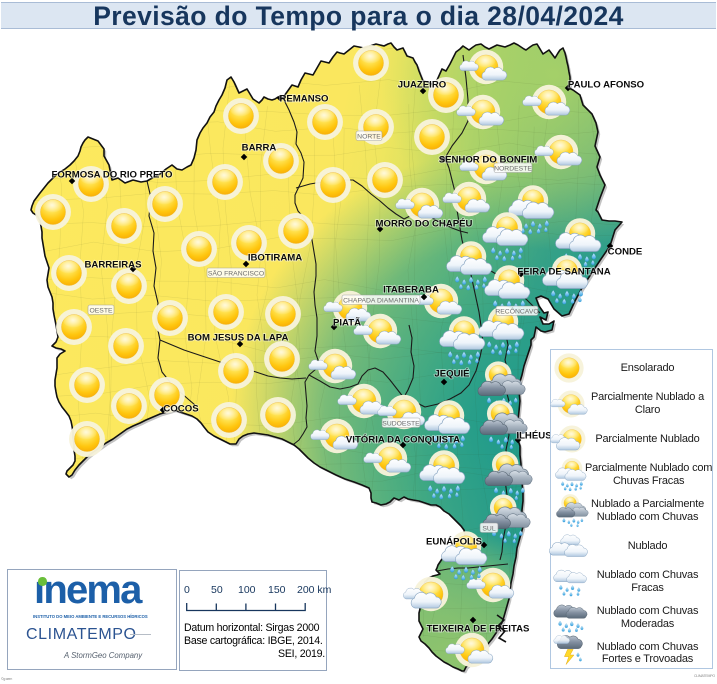 The height and width of the screenshot is (684, 717). What do you see at coordinates (423, 224) in the screenshot?
I see `svg-text: MORRO DO CHAPÉU` at bounding box center [423, 224].